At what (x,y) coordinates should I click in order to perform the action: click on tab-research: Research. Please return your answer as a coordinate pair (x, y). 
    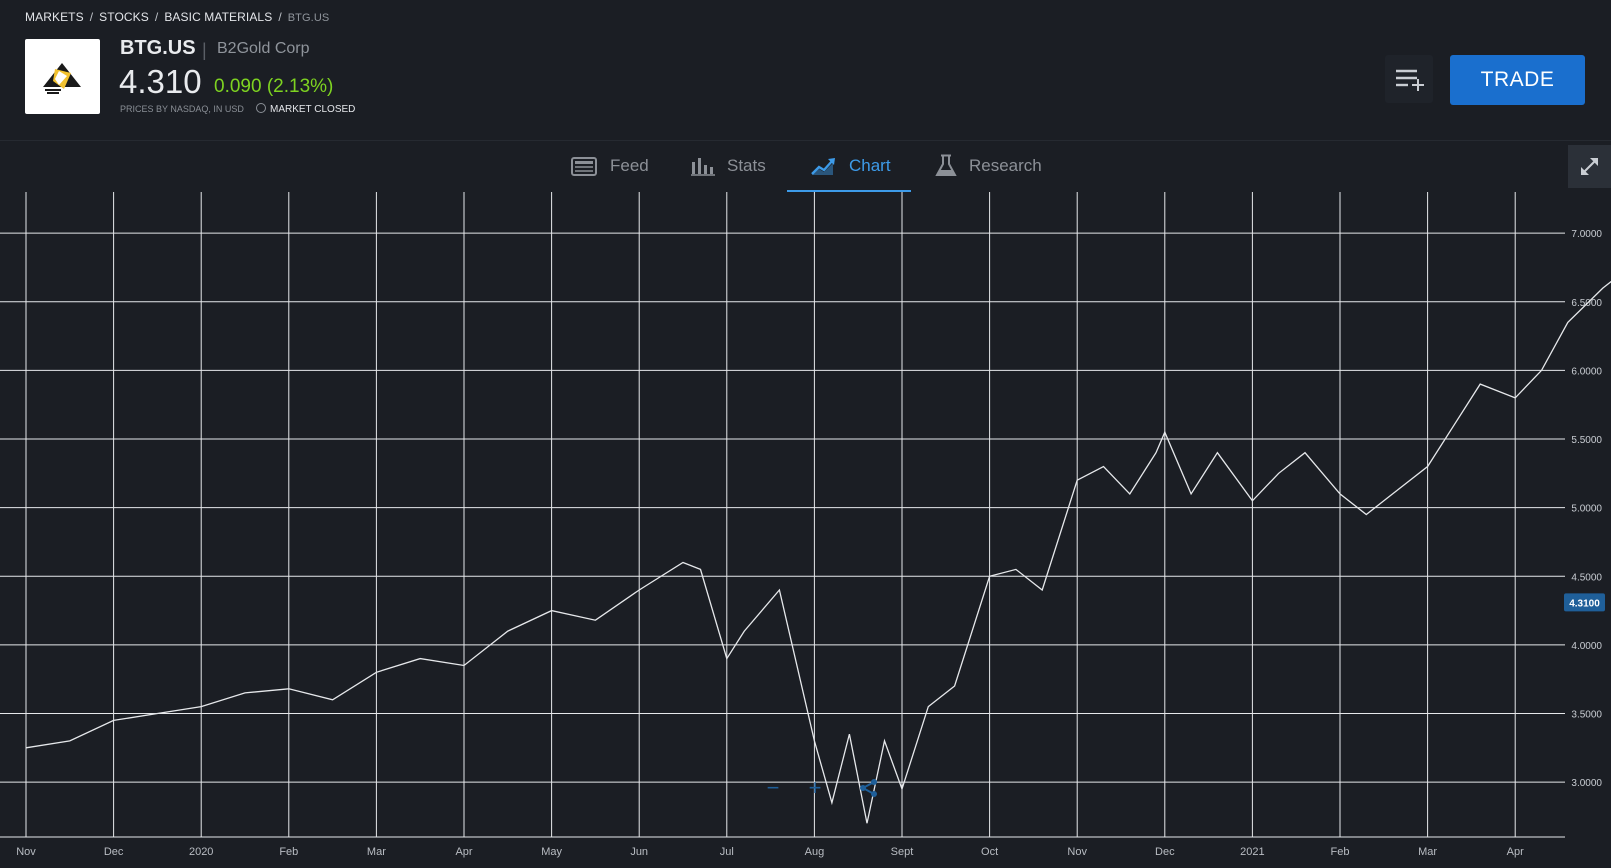
    Looking at the image, I should click on (988, 166).